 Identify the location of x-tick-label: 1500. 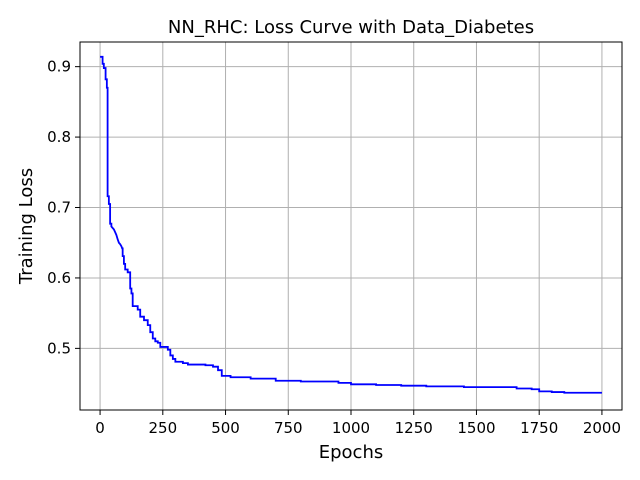
(476, 428).